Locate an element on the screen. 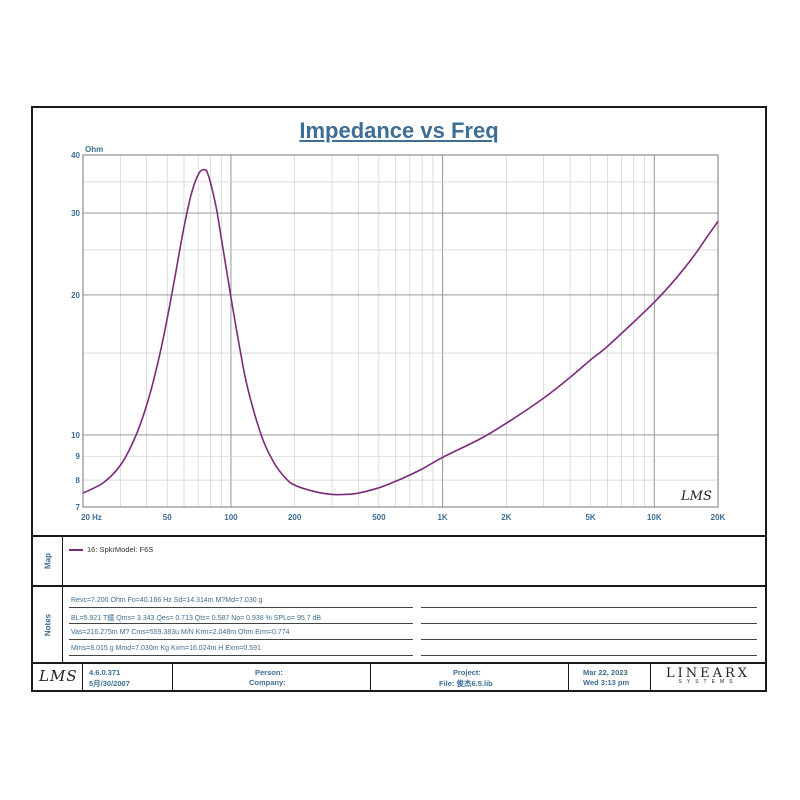  notes-label-box: Notes is located at coordinates (48, 624).